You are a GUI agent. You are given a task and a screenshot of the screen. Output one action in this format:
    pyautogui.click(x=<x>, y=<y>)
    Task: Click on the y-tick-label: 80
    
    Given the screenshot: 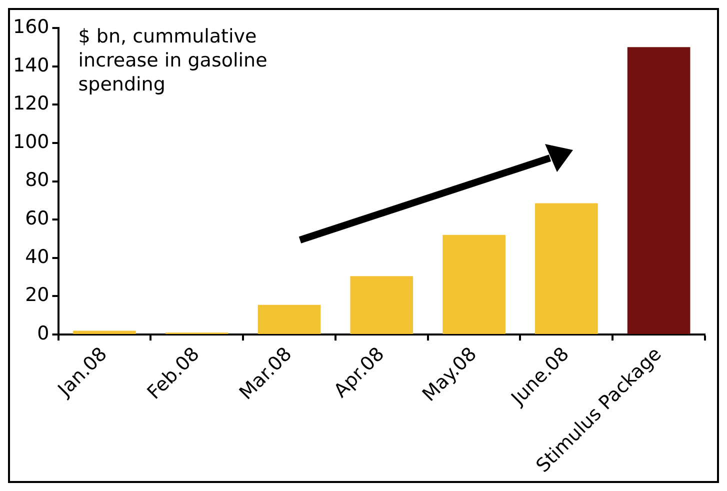 What is the action you would take?
    pyautogui.click(x=37, y=180)
    